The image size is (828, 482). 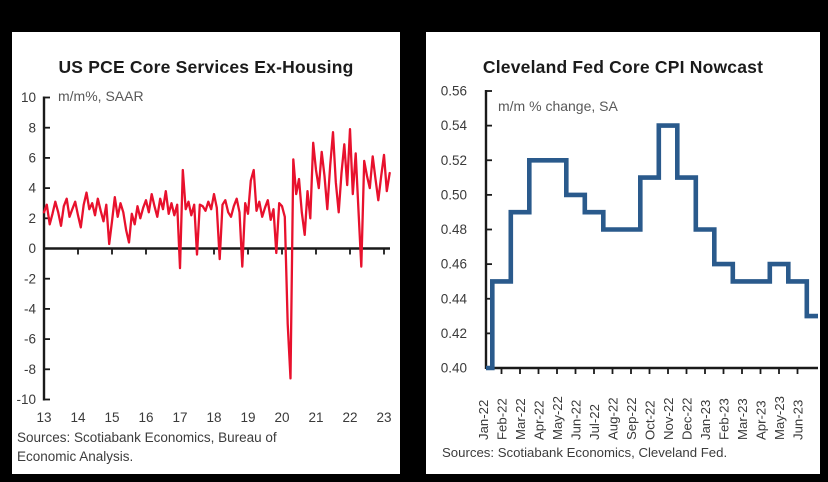 What do you see at coordinates (686, 418) in the screenshot?
I see `svg-text: Dec-22` at bounding box center [686, 418].